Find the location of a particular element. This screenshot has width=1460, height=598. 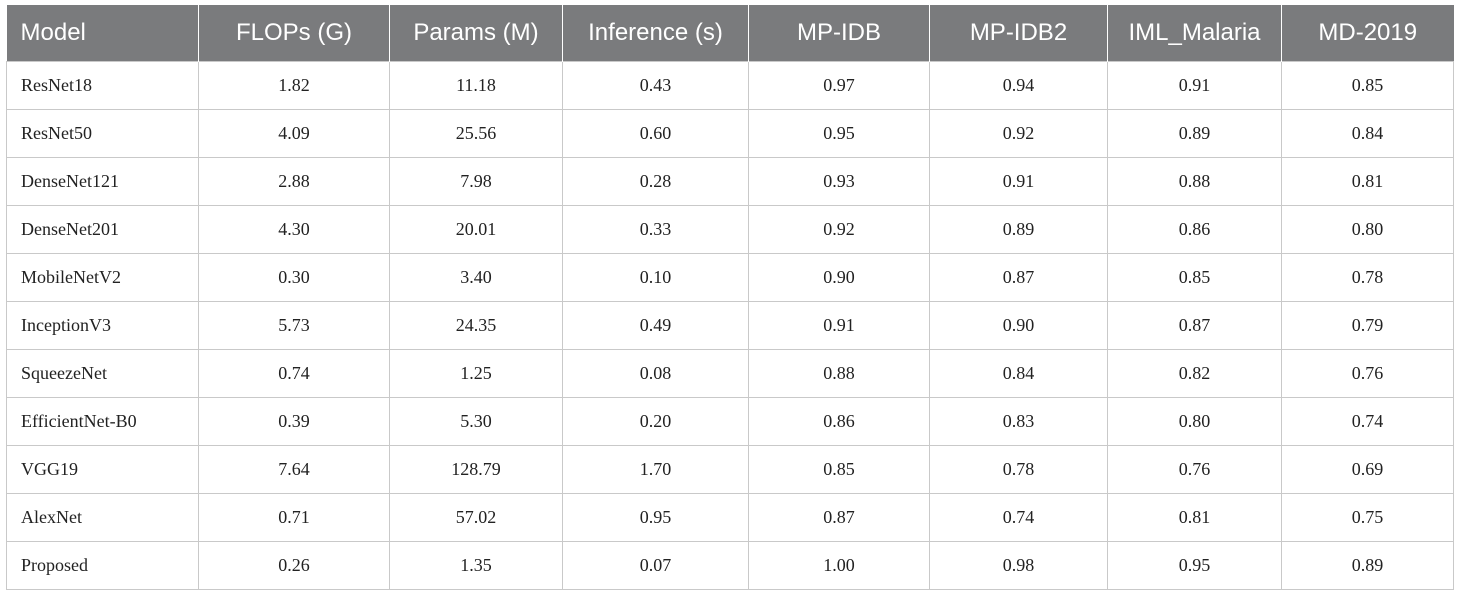

cell-md-2019: 0.75 is located at coordinates (1367, 517).